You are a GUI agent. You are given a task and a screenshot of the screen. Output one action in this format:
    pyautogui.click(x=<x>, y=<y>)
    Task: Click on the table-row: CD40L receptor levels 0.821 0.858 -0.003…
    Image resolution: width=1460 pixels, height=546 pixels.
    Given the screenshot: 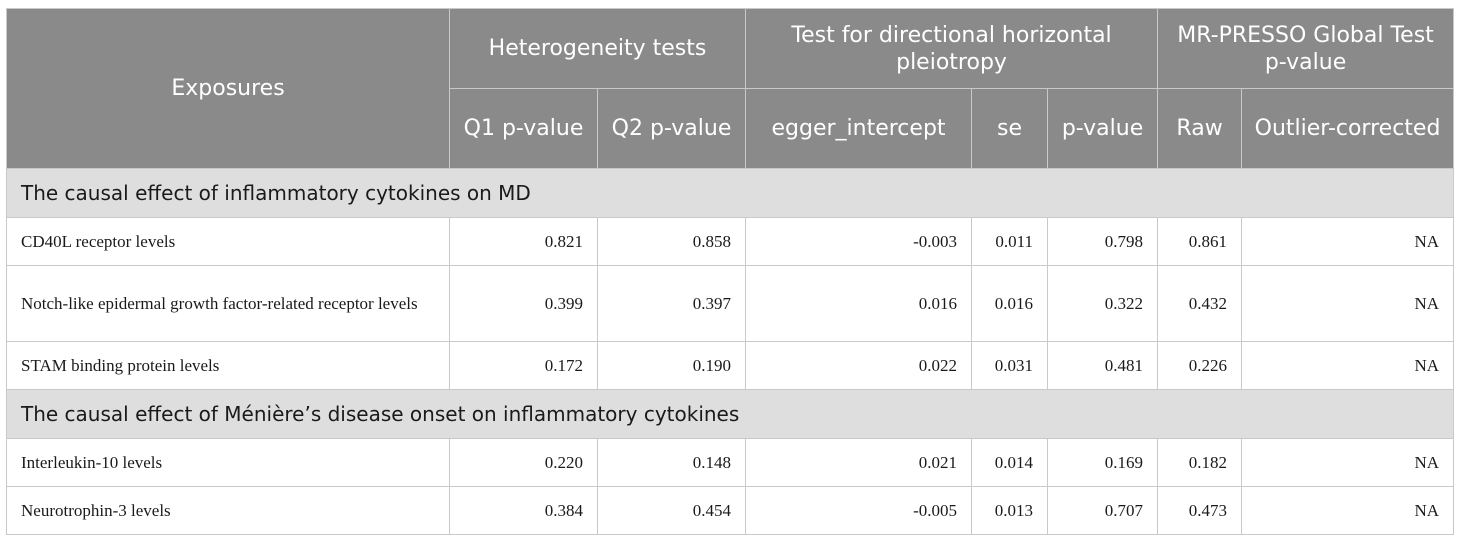 What is the action you would take?
    pyautogui.click(x=730, y=241)
    